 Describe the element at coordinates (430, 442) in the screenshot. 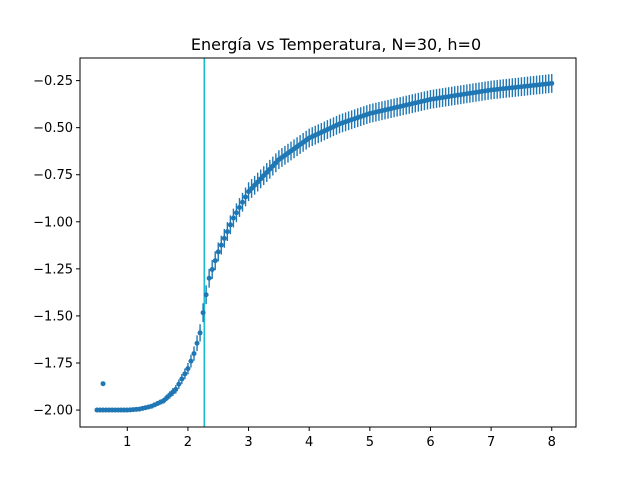

I see `x-tick-label: 6` at that location.